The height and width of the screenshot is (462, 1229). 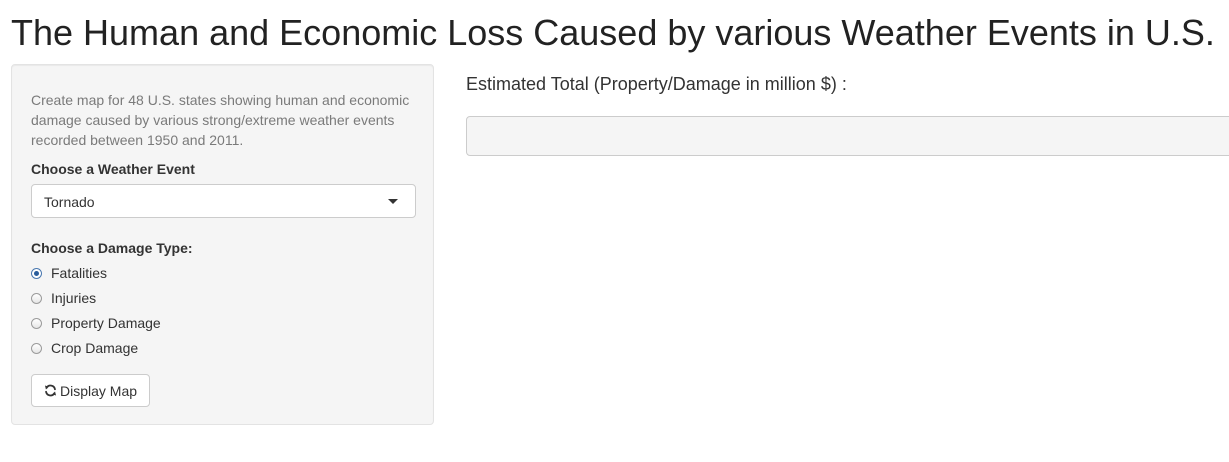 What do you see at coordinates (112, 248) in the screenshot?
I see `damage-type-label: Choose a Damage Type:` at bounding box center [112, 248].